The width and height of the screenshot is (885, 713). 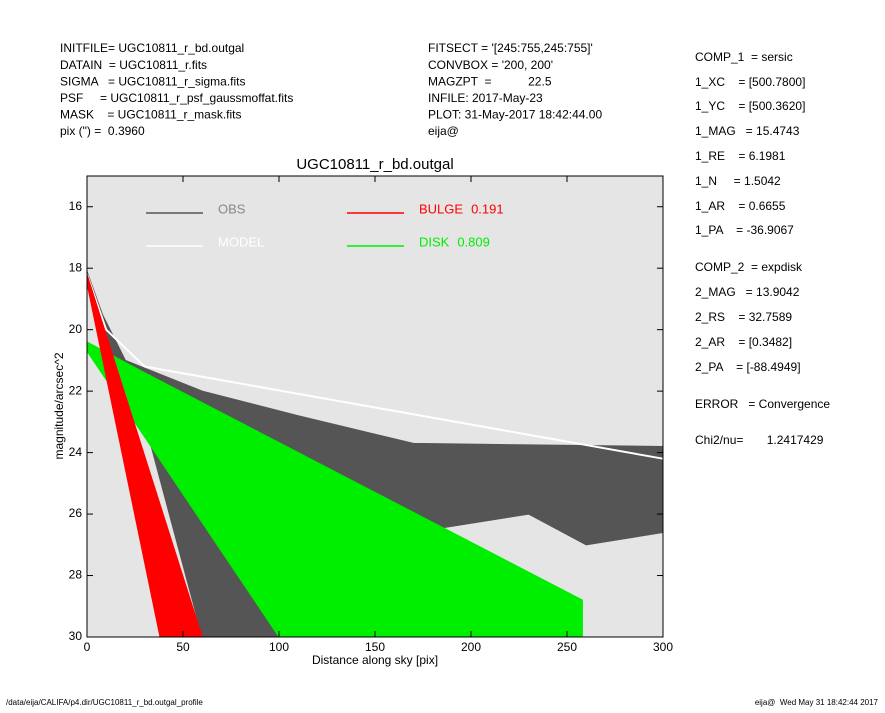 What do you see at coordinates (487, 208) in the screenshot?
I see `legend-fraction: 0.191` at bounding box center [487, 208].